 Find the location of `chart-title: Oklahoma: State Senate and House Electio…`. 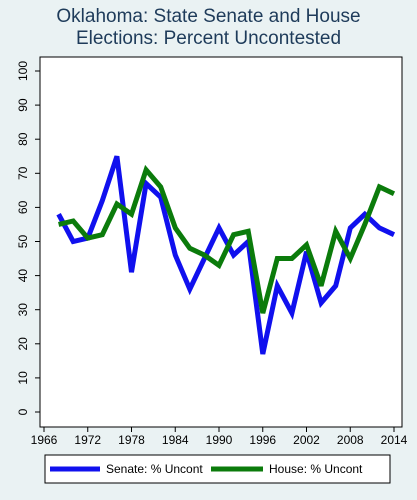

chart-title: Oklahoma: State Senate and House Electio… is located at coordinates (208, 28).